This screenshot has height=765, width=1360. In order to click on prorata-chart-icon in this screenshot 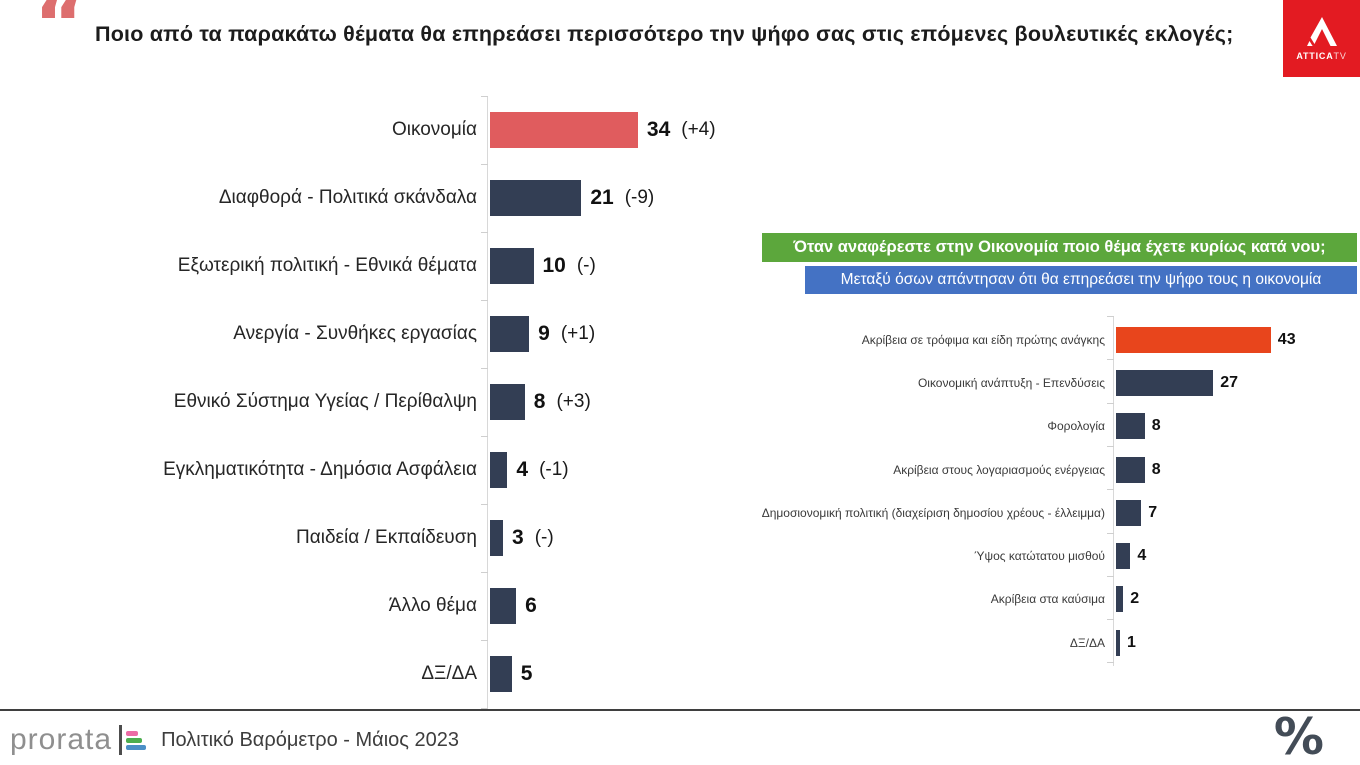, I will do `click(136, 740)`.